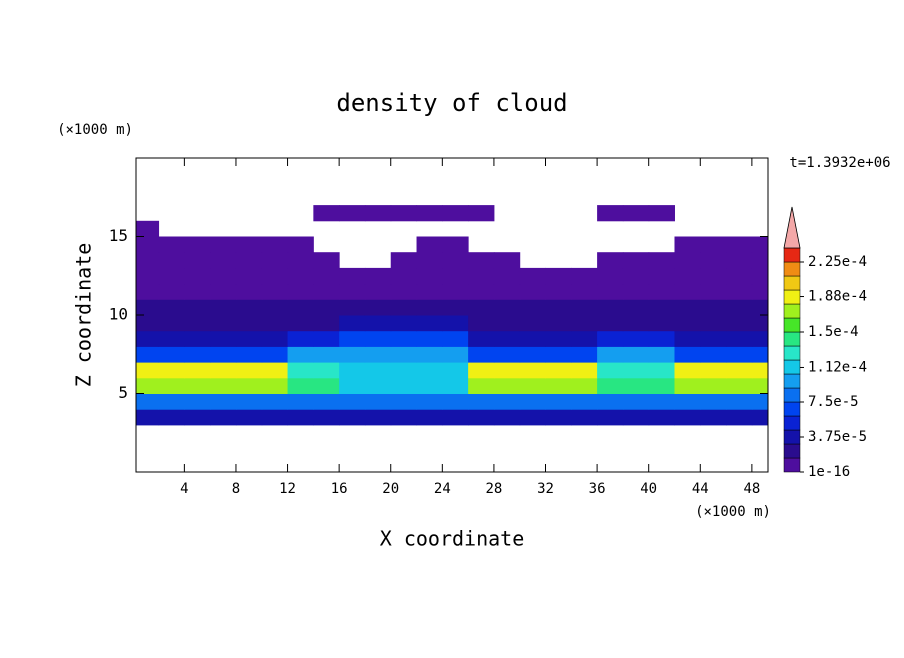 This screenshot has width=904, height=658. Describe the element at coordinates (442, 489) in the screenshot. I see `x-tick-label: 24` at that location.